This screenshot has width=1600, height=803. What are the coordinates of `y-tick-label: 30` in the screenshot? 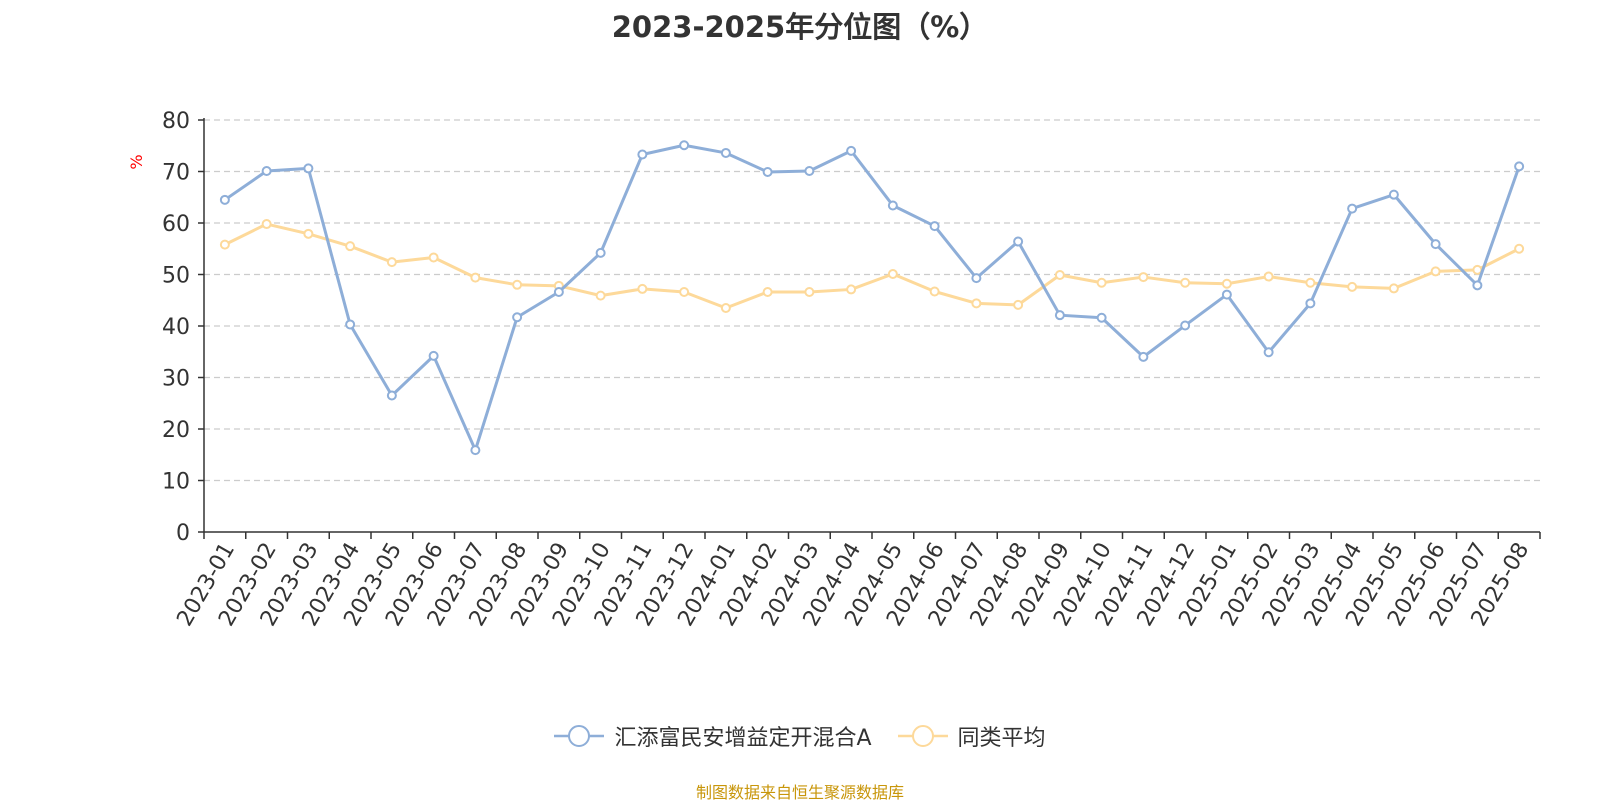 It's located at (176, 379).